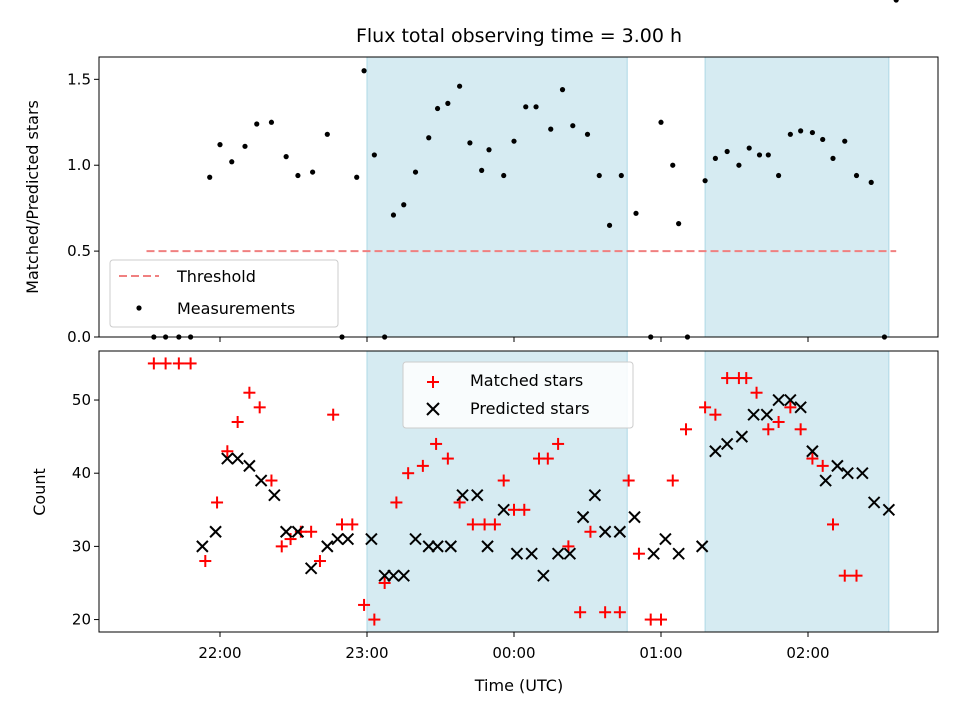 This screenshot has height=724, width=960. What do you see at coordinates (236, 308) in the screenshot?
I see `measurements-legend-label: Measurements` at bounding box center [236, 308].